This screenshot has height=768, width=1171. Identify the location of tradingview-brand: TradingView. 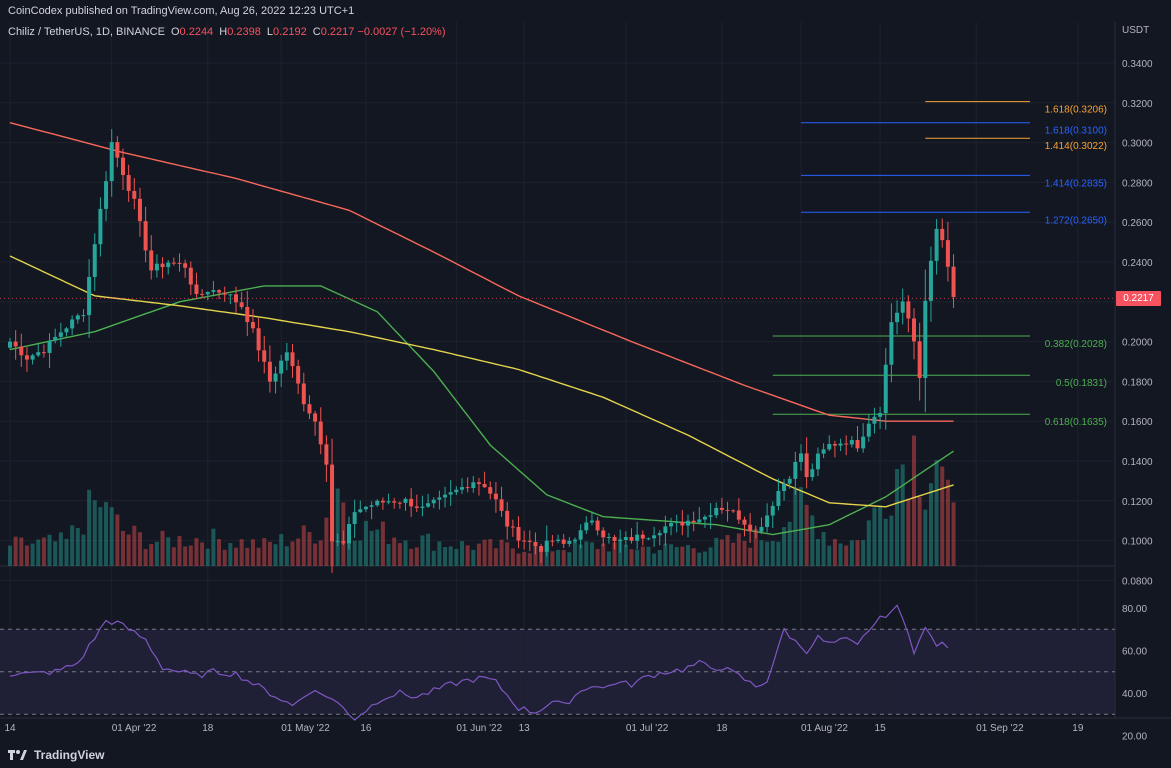
(69, 754).